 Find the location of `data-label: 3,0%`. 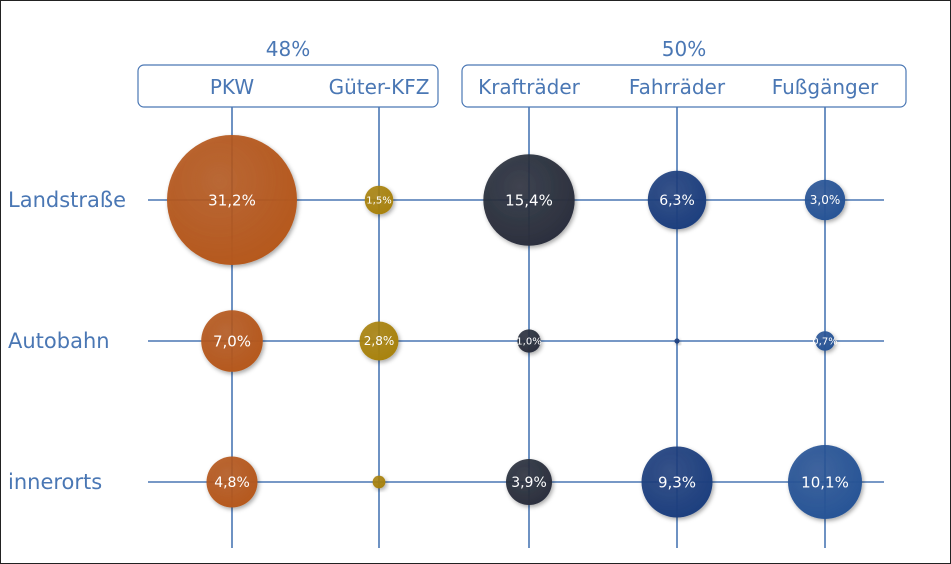

data-label: 3,0% is located at coordinates (825, 200).